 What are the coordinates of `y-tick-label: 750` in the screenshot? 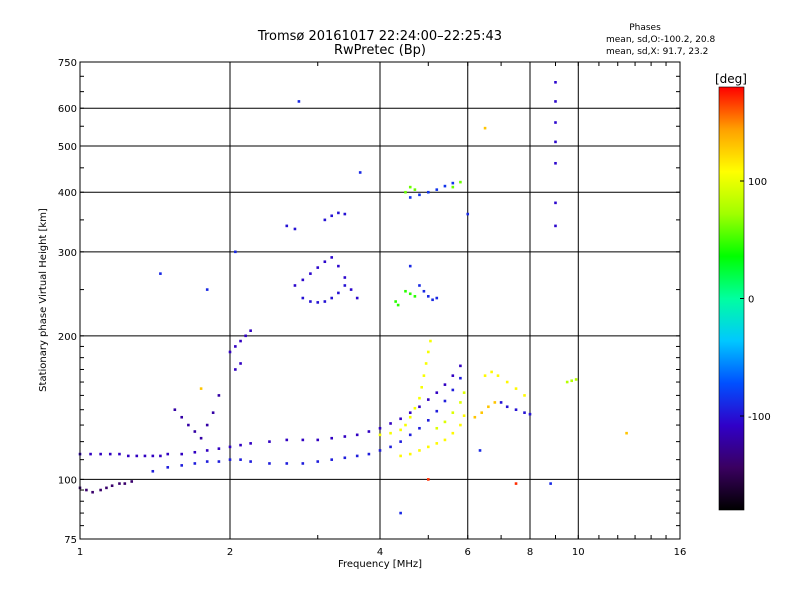 It's located at (67, 63).